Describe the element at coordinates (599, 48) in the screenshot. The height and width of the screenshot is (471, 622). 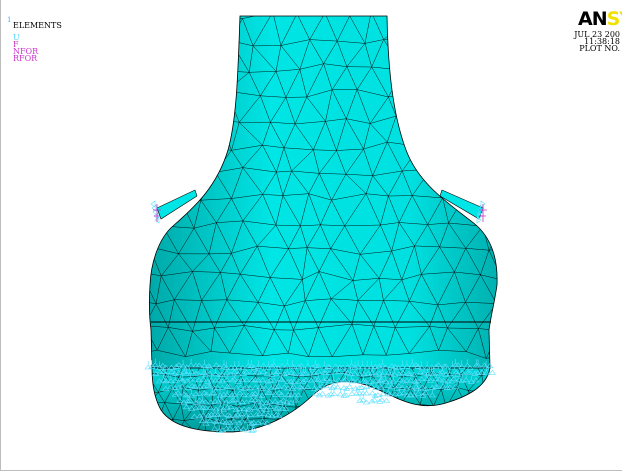
I see `plot-number-label: PLOT NO.` at that location.